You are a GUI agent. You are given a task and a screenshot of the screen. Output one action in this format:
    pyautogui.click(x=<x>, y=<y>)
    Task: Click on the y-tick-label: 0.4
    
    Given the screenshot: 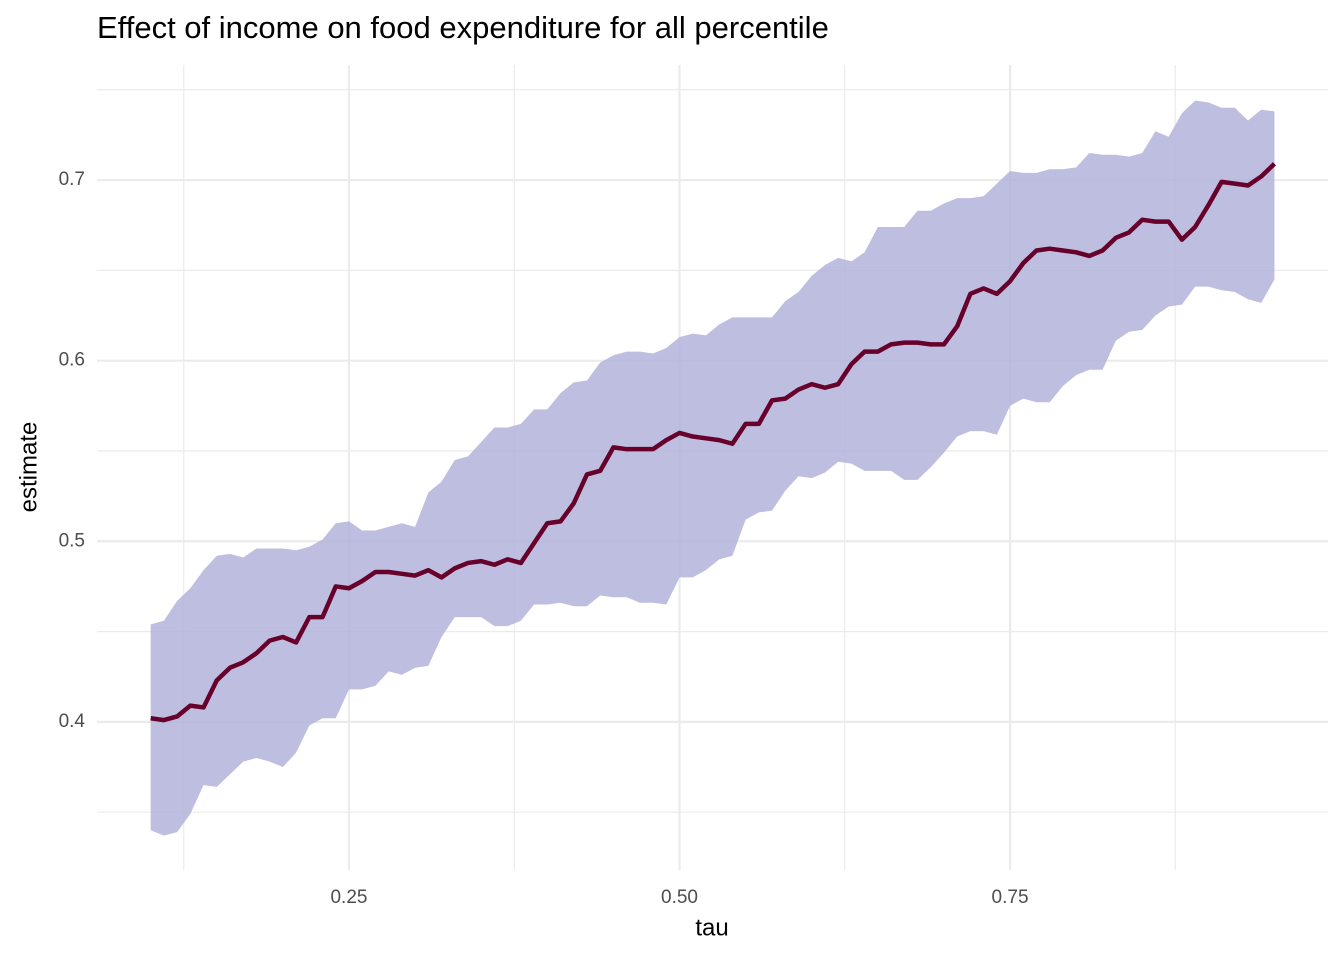 What is the action you would take?
    pyautogui.click(x=72, y=721)
    